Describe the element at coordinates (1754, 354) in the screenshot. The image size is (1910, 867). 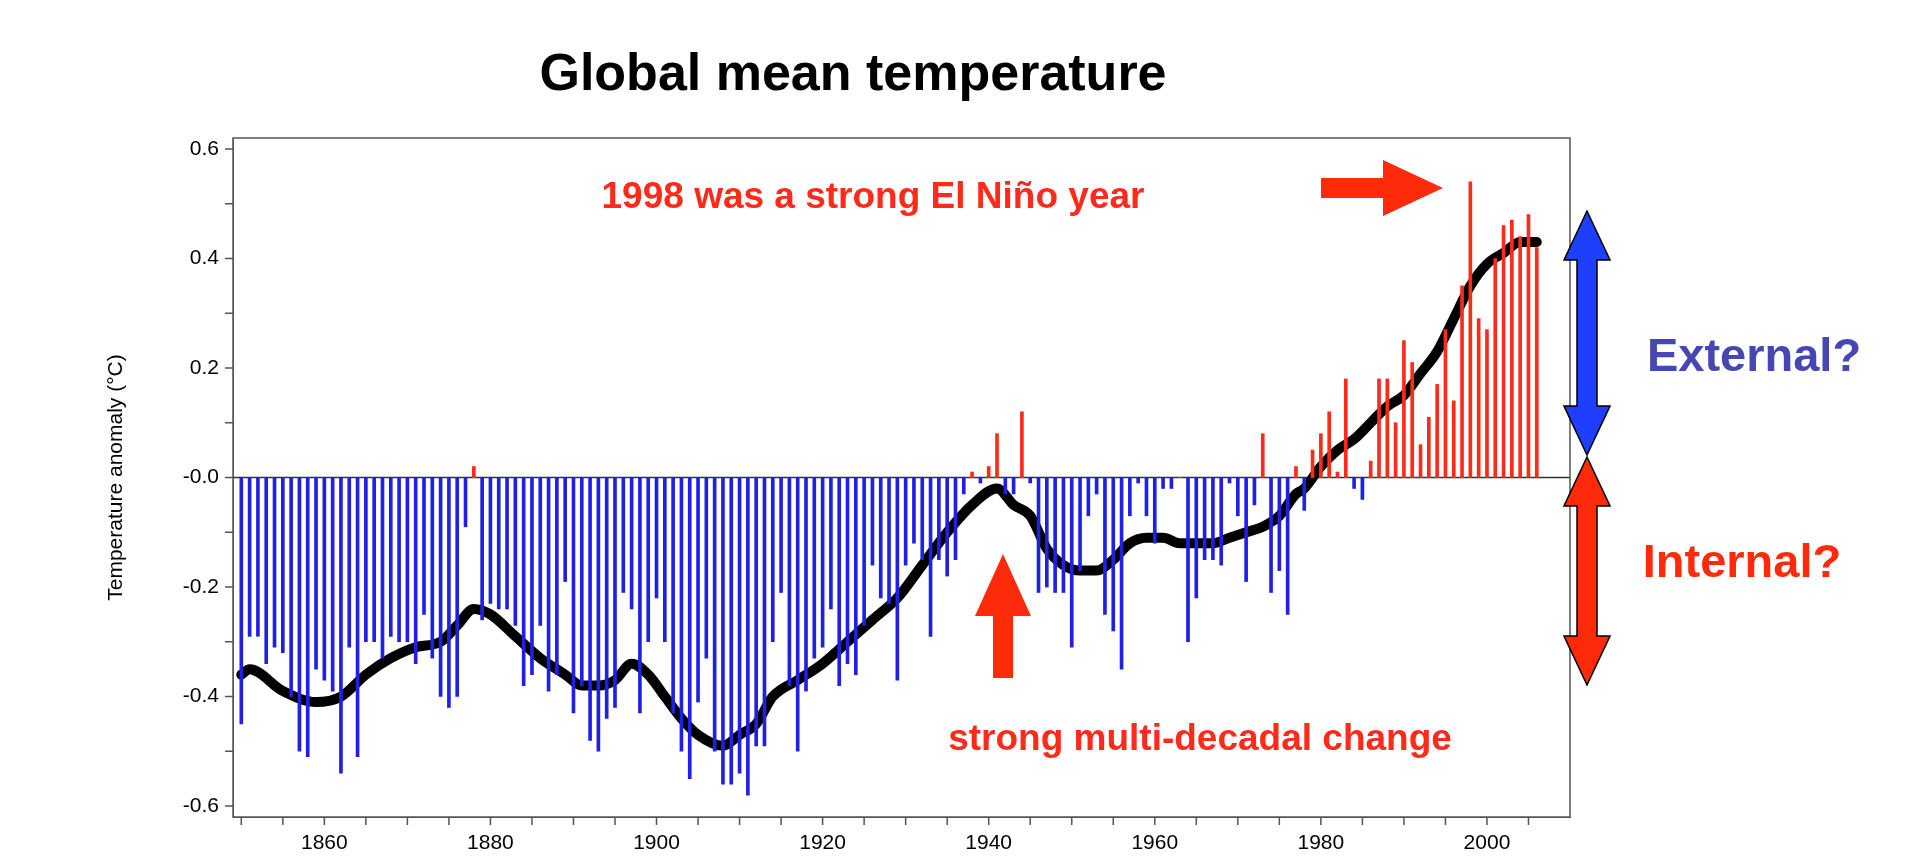
I see `text: External?` at that location.